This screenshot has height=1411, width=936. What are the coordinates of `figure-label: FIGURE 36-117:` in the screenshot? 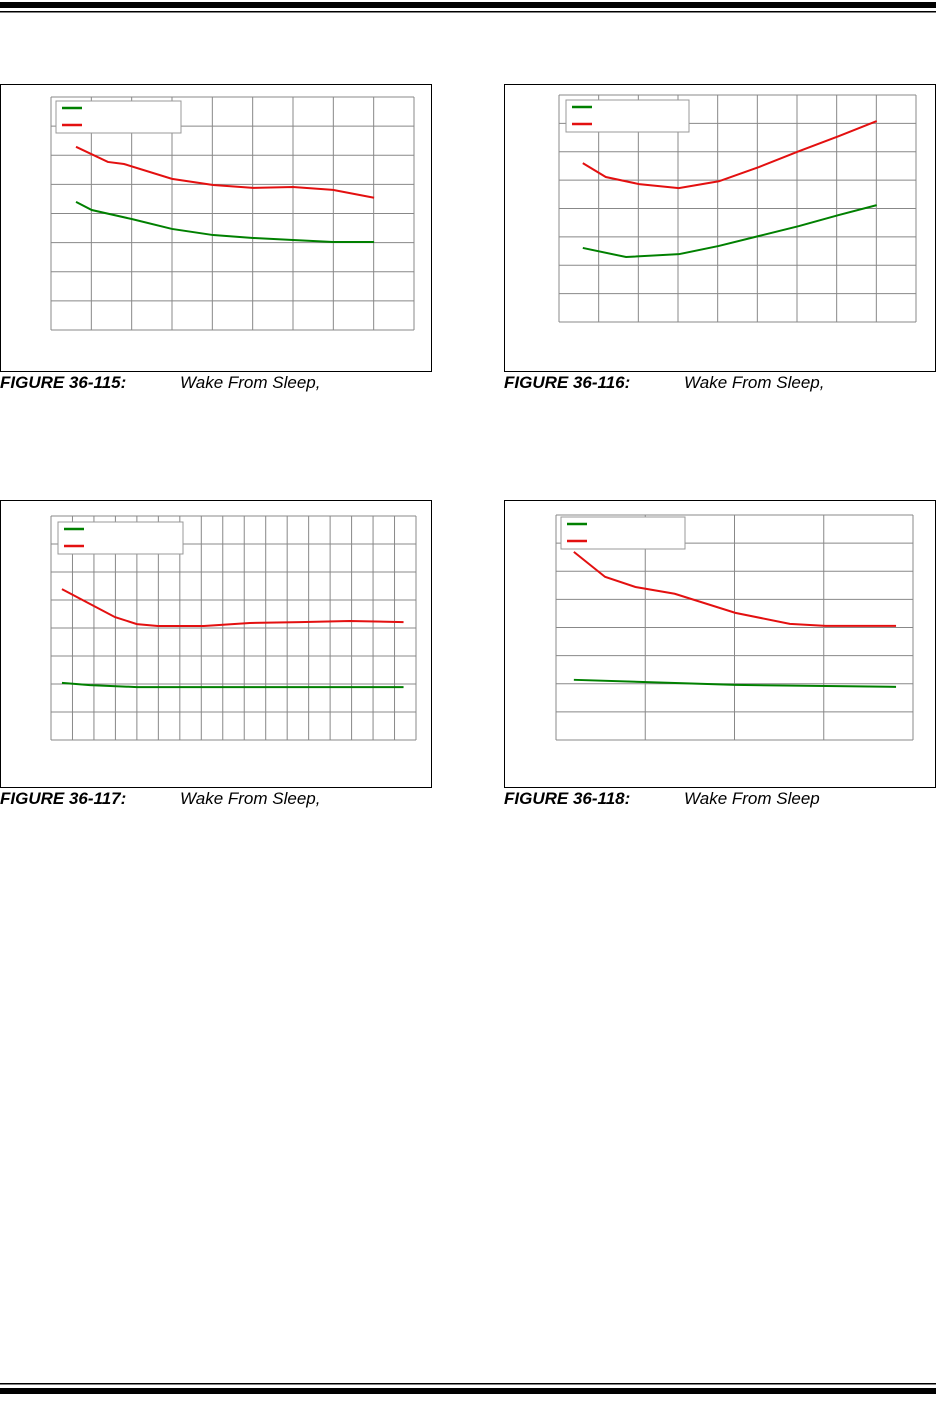 It's located at (63, 798).